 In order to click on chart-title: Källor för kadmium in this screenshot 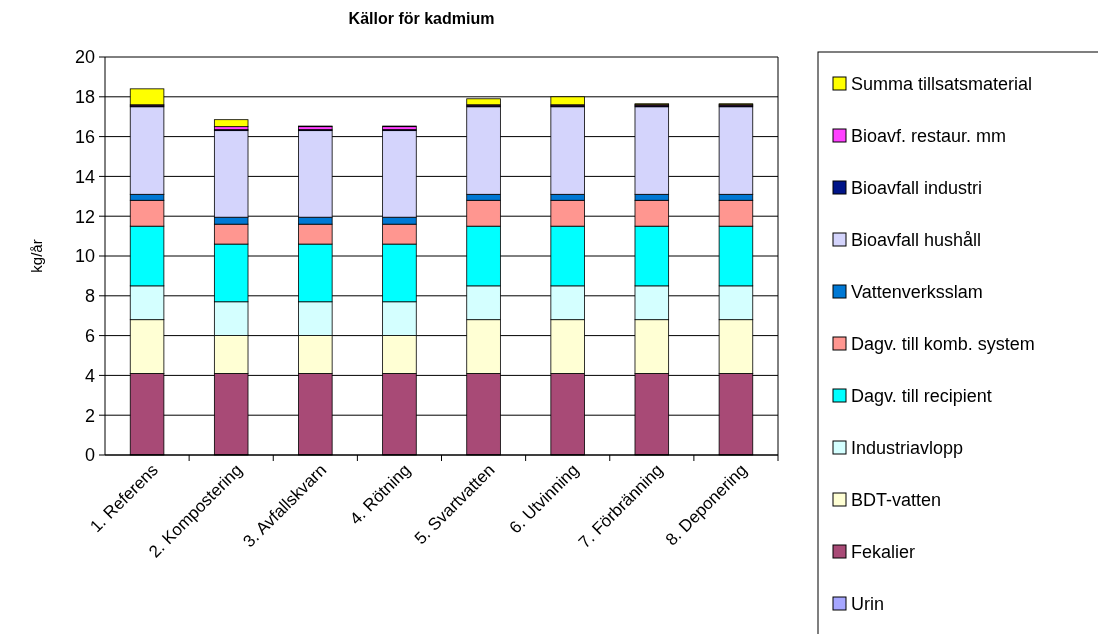, I will do `click(421, 18)`.